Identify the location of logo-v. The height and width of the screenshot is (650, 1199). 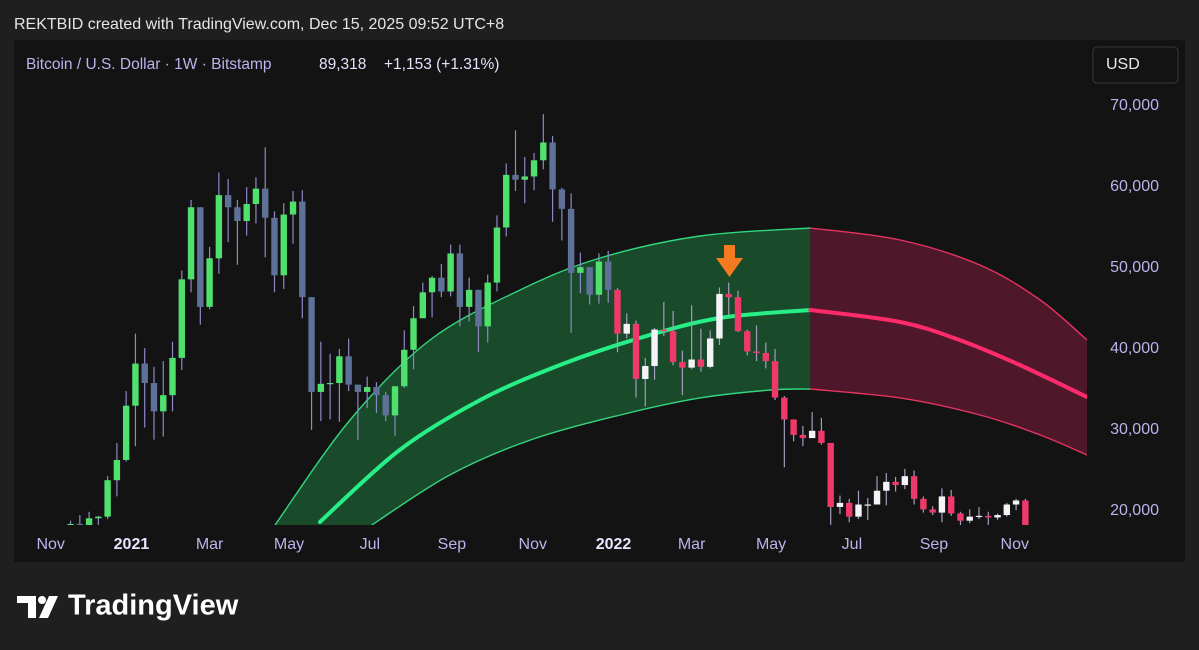
(48, 607).